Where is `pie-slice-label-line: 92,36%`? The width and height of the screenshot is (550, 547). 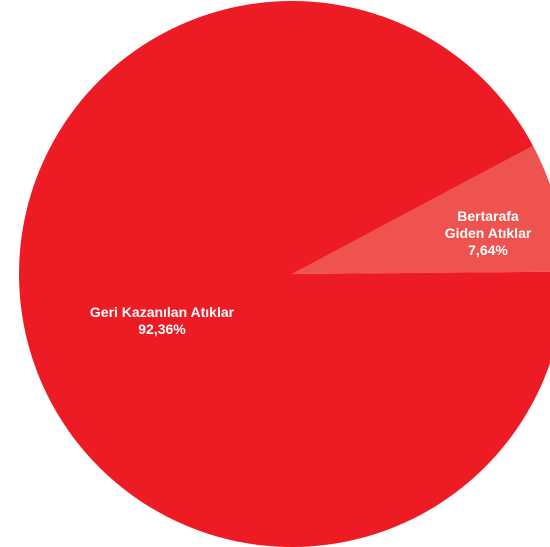
pie-slice-label-line: 92,36% is located at coordinates (162, 329).